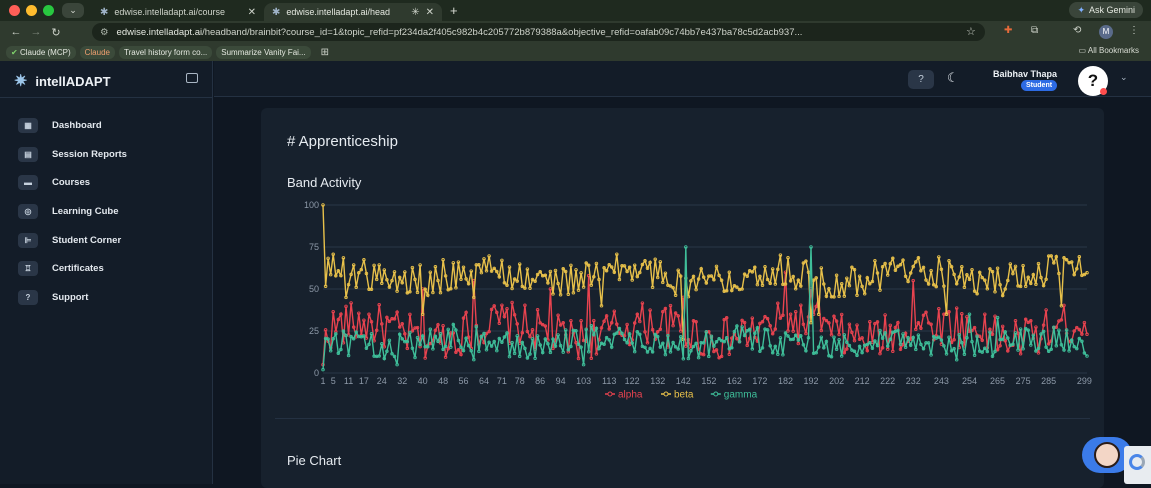 This screenshot has width=1151, height=488. I want to click on all-bookmarks-button: ▭ All Bookmarks, so click(1109, 50).